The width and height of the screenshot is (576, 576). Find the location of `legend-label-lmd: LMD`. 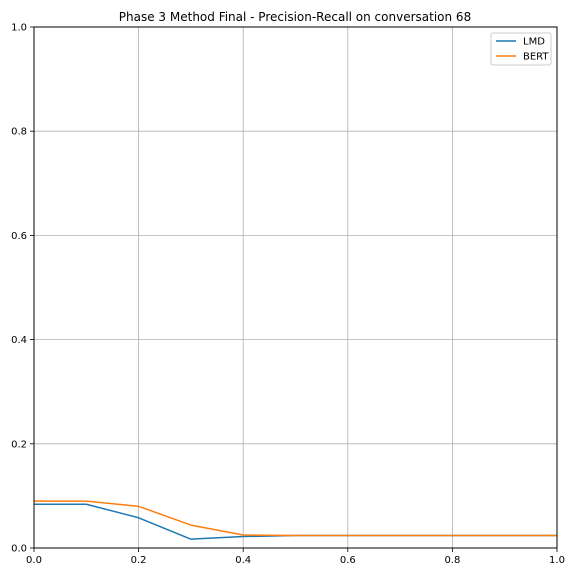

legend-label-lmd: LMD is located at coordinates (534, 42).